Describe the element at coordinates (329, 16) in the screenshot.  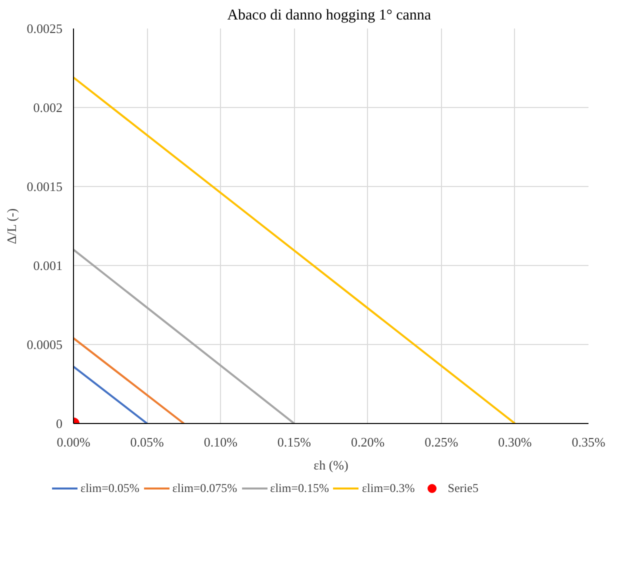
I see `chart-title: Abaco di danno hogging 1° canna` at that location.